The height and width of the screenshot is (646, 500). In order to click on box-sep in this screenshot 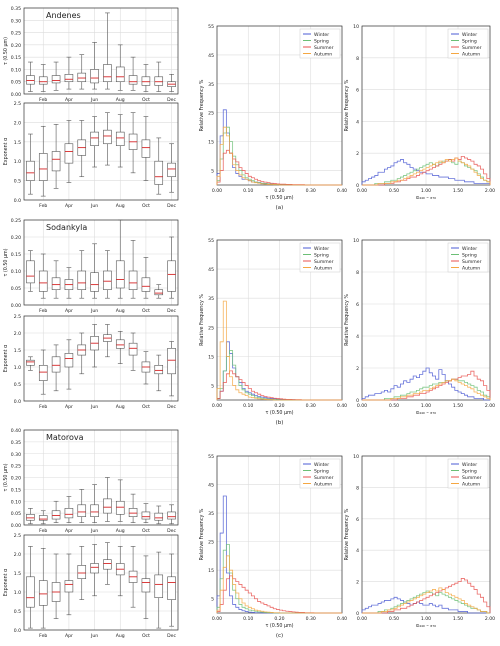, I will do `click(133, 73)`.